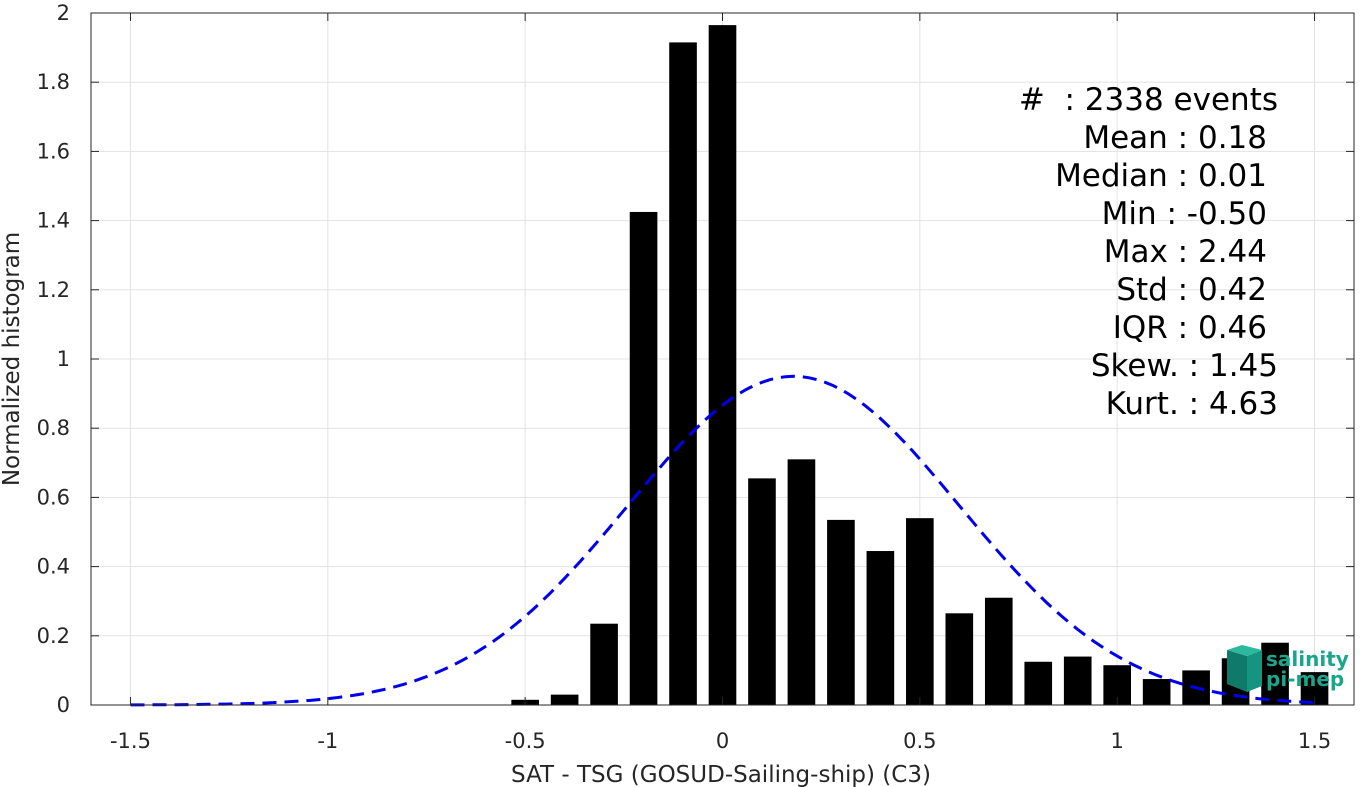 The image size is (1367, 787). I want to click on y-tick-label: 1.6, so click(53, 151).